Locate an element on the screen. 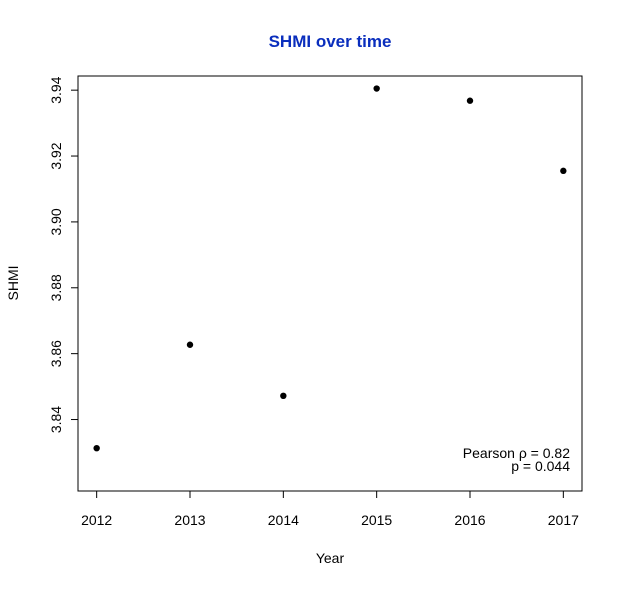 The width and height of the screenshot is (622, 593). x-tick-label: 2016 is located at coordinates (469, 520).